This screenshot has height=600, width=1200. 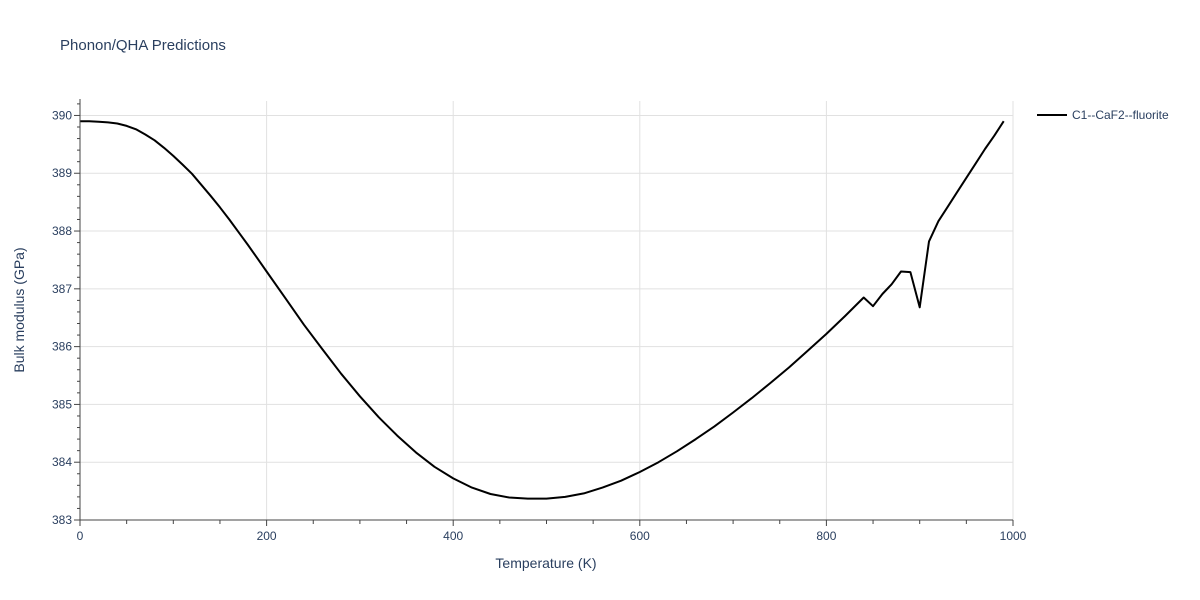 I want to click on x-tick-label: 400, so click(x=453, y=536).